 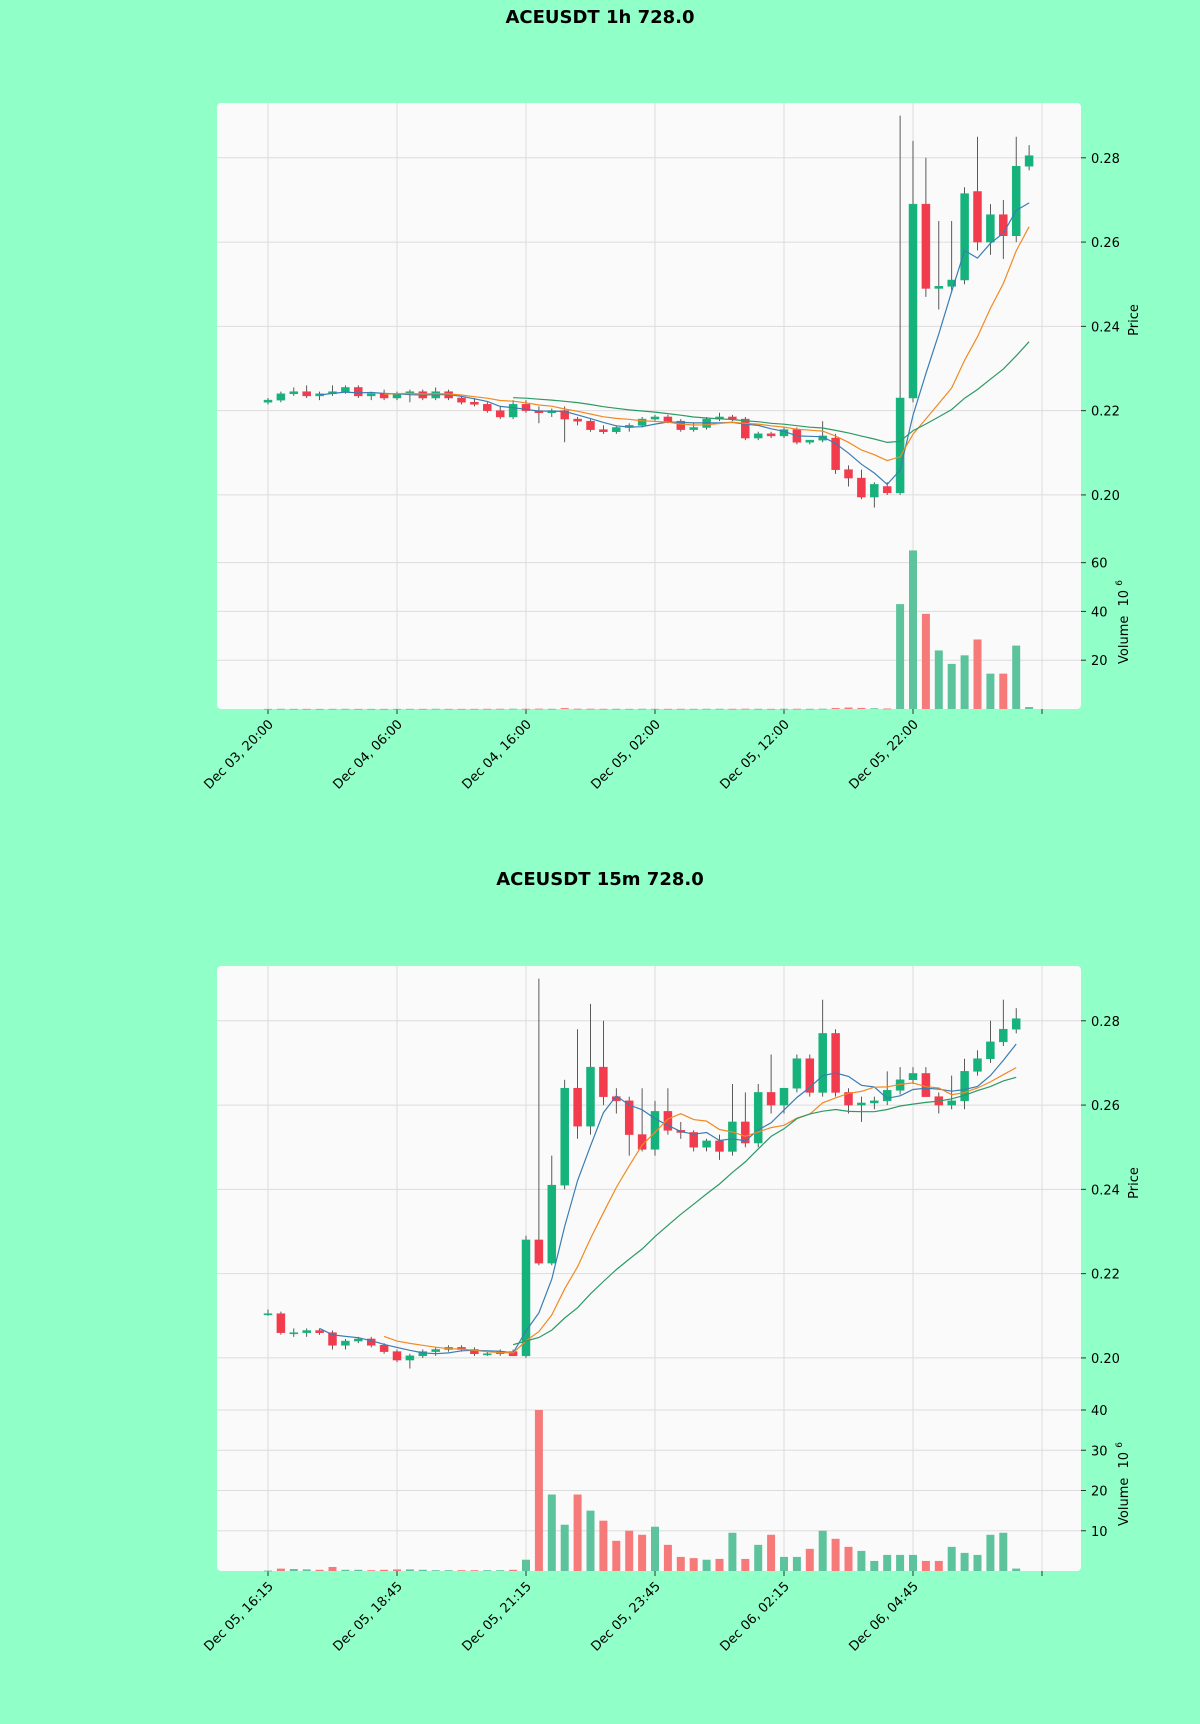 I want to click on volume-axis-label: Volume 10 6, so click(x=1123, y=622).